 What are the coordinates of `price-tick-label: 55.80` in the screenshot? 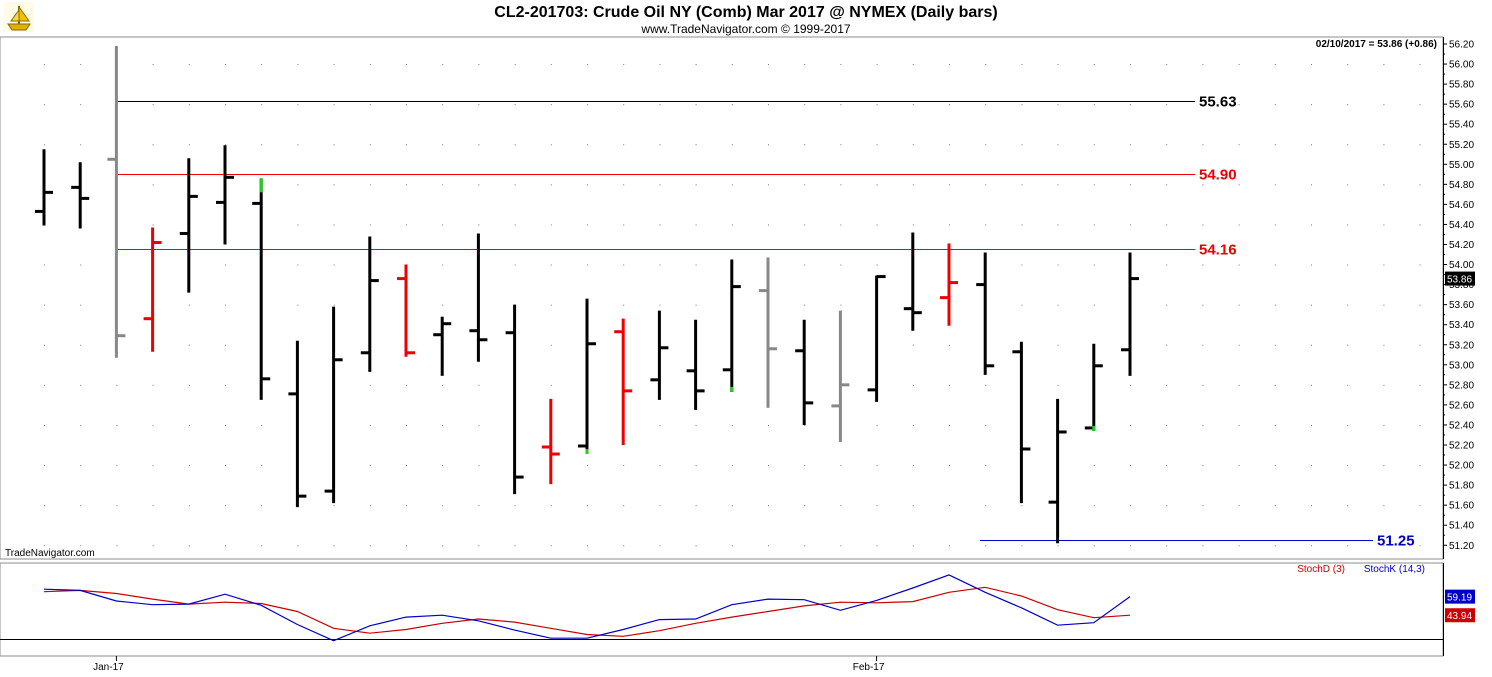 It's located at (1461, 85).